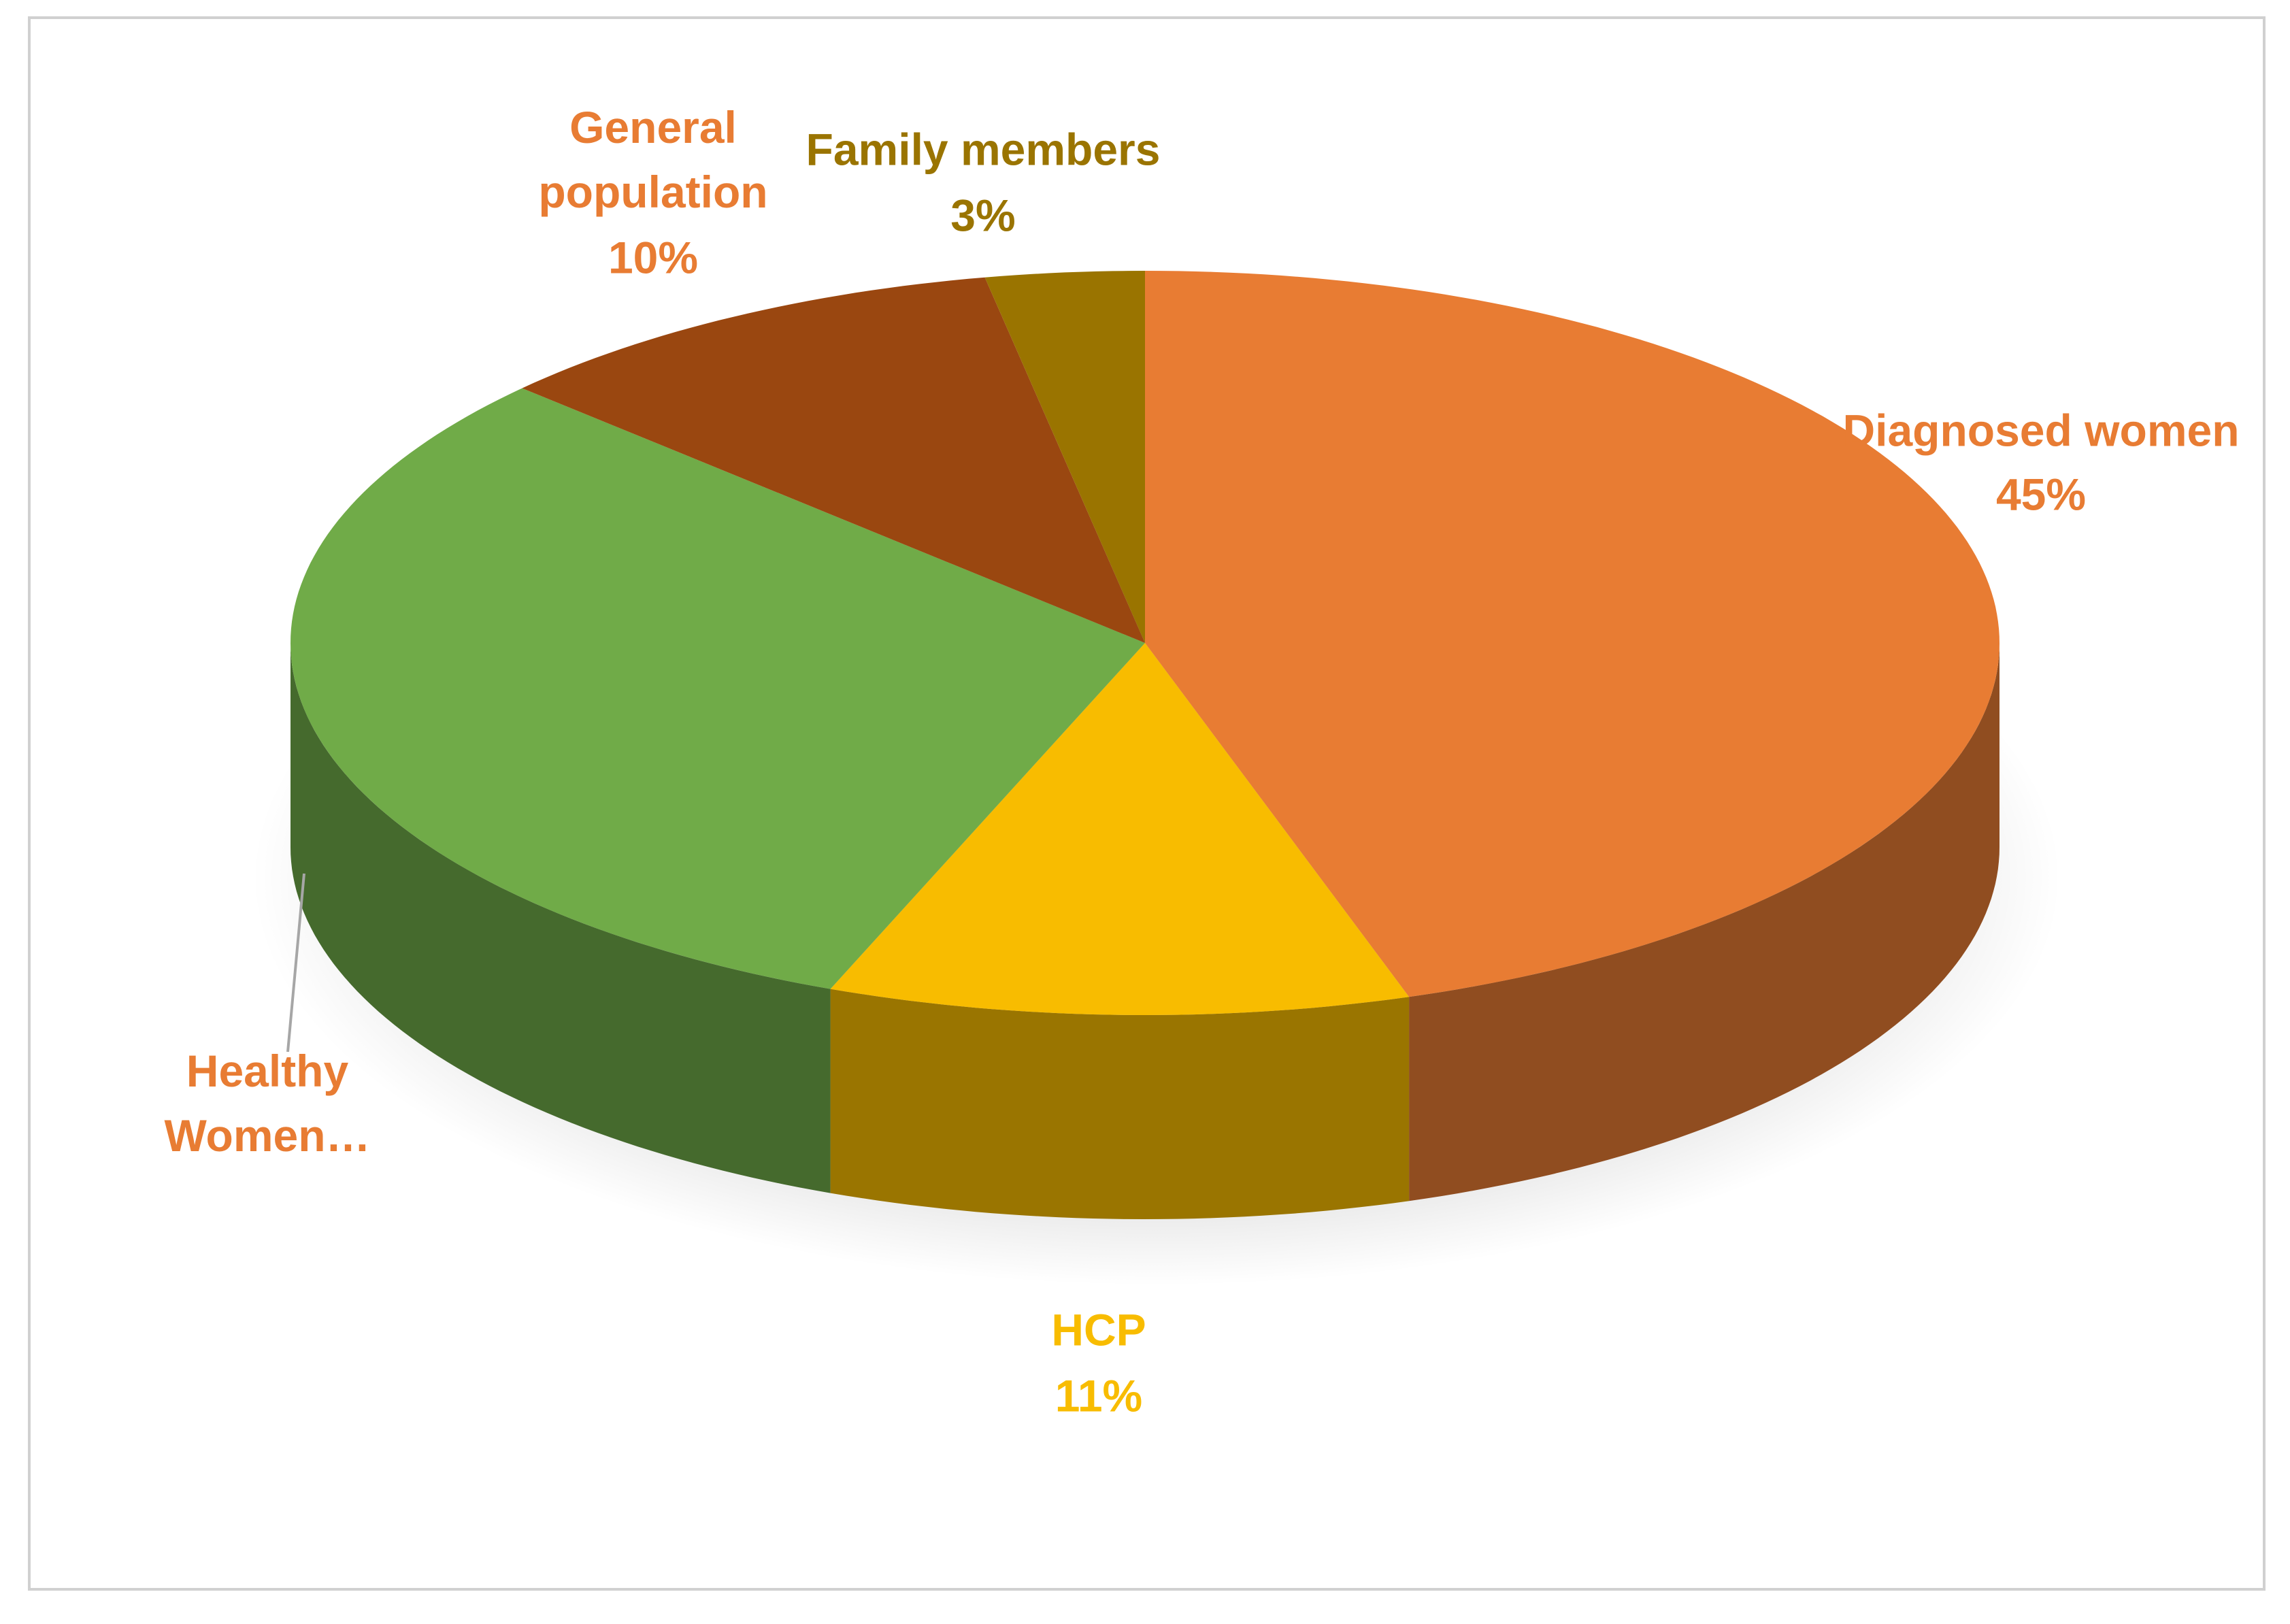 The image size is (2290, 1624). What do you see at coordinates (2041, 494) in the screenshot?
I see `data-label-value: 45%` at bounding box center [2041, 494].